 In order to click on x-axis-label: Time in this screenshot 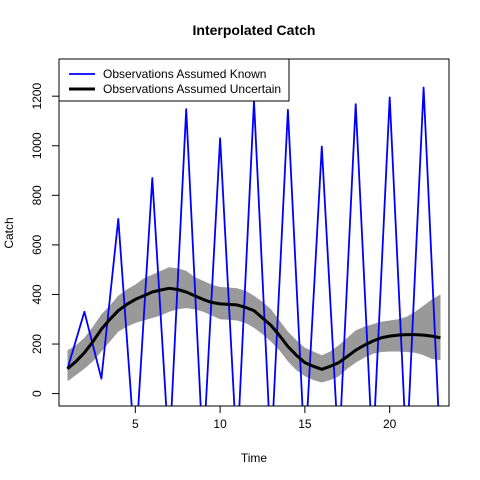, I will do `click(254, 458)`.